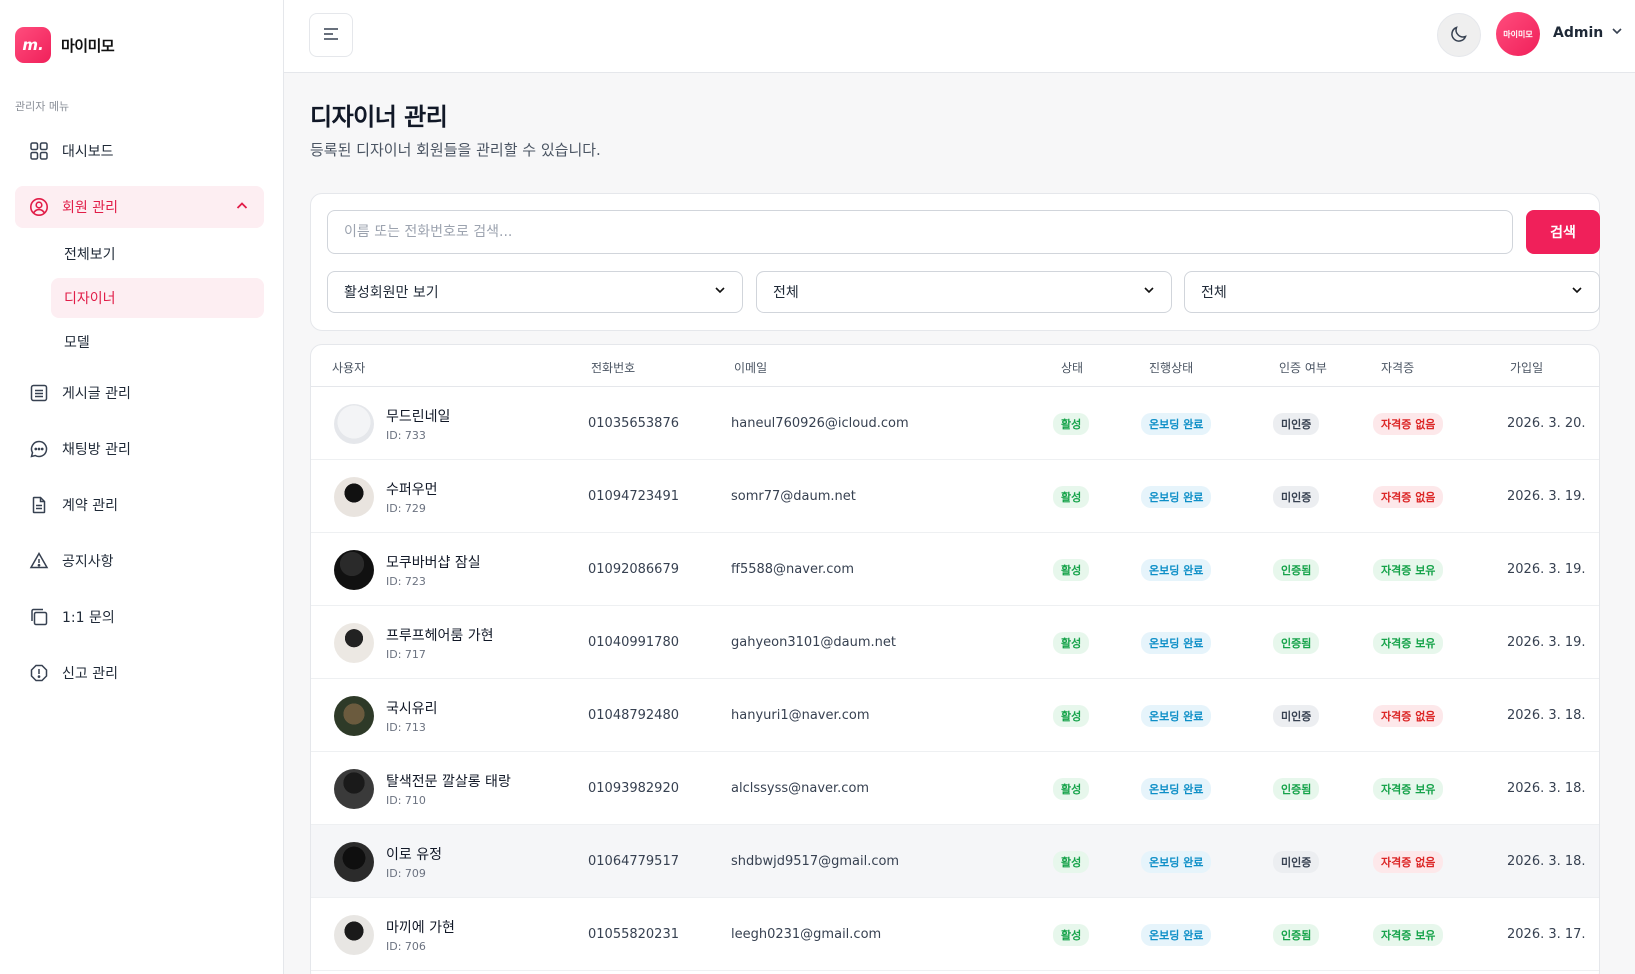 This screenshot has height=974, width=1635. I want to click on user-id: ID: 717, so click(406, 654).